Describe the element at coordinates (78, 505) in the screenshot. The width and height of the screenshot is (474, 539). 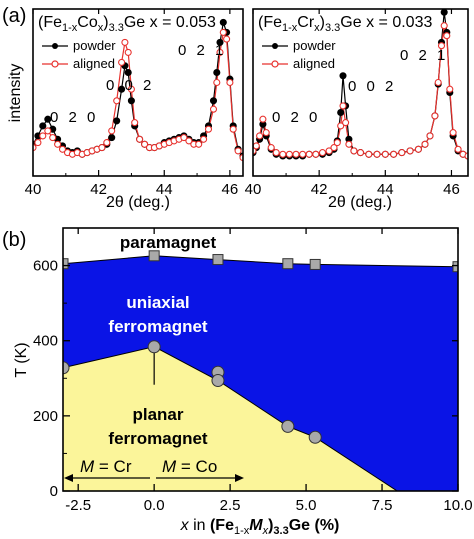
I see `x-tick-label: -2.5` at that location.